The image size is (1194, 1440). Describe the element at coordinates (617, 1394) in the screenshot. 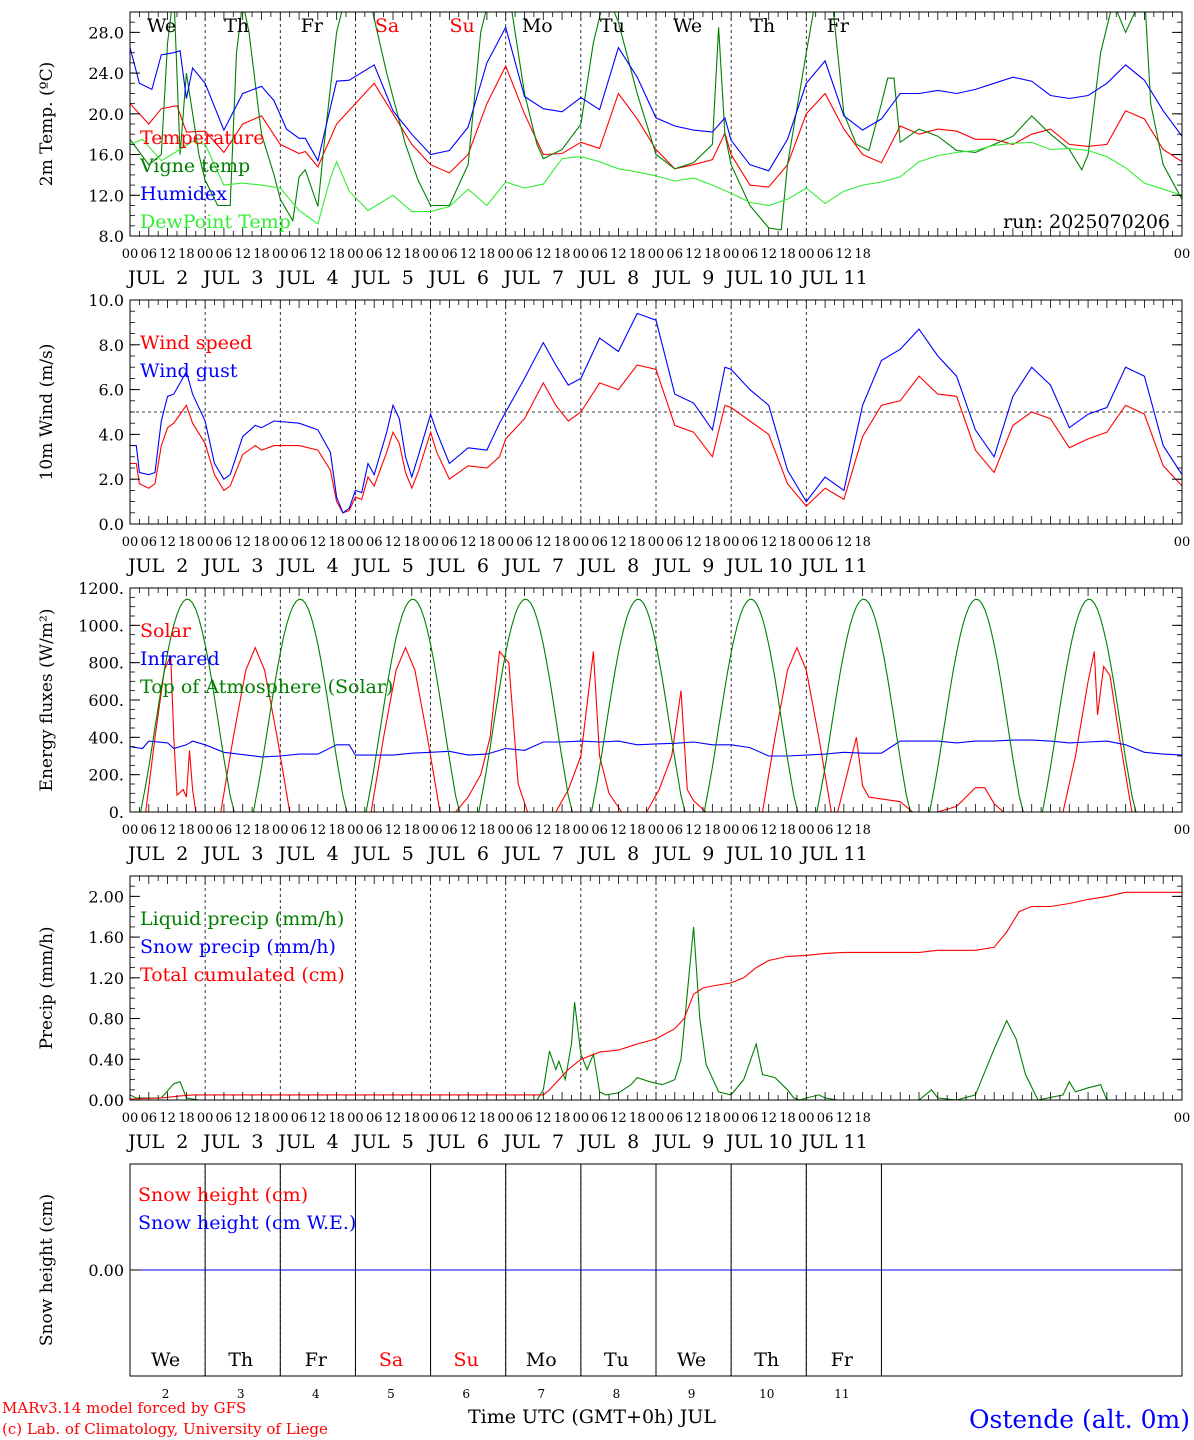

I see `day-number-label: 8` at that location.